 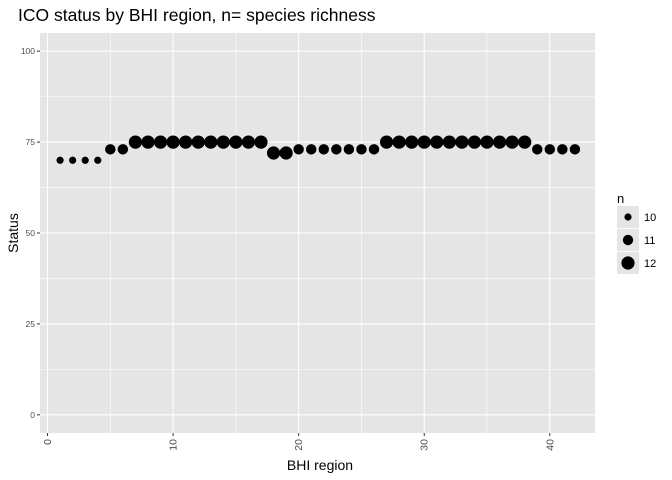 What do you see at coordinates (620, 198) in the screenshot?
I see `legend-title: n` at bounding box center [620, 198].